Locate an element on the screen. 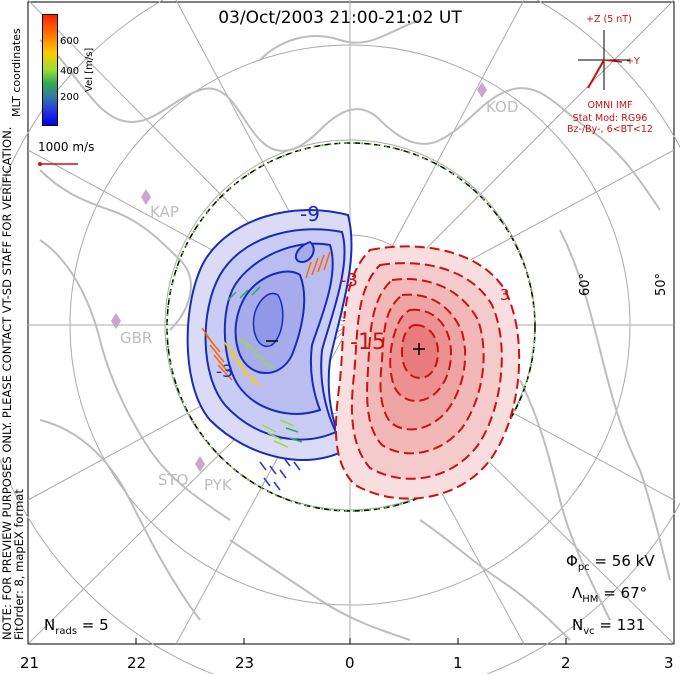 This screenshot has width=680, height=674. mlt-tick-3: 3 is located at coordinates (669, 663).